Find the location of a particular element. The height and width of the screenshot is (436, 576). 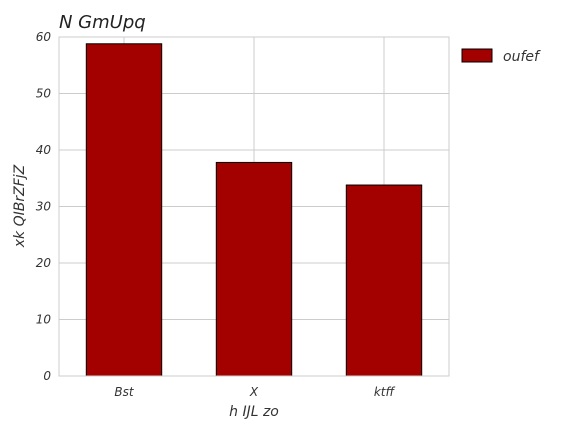

y-tick-labels: 0 10 20 30 40 50 60 is located at coordinates (44, 206).